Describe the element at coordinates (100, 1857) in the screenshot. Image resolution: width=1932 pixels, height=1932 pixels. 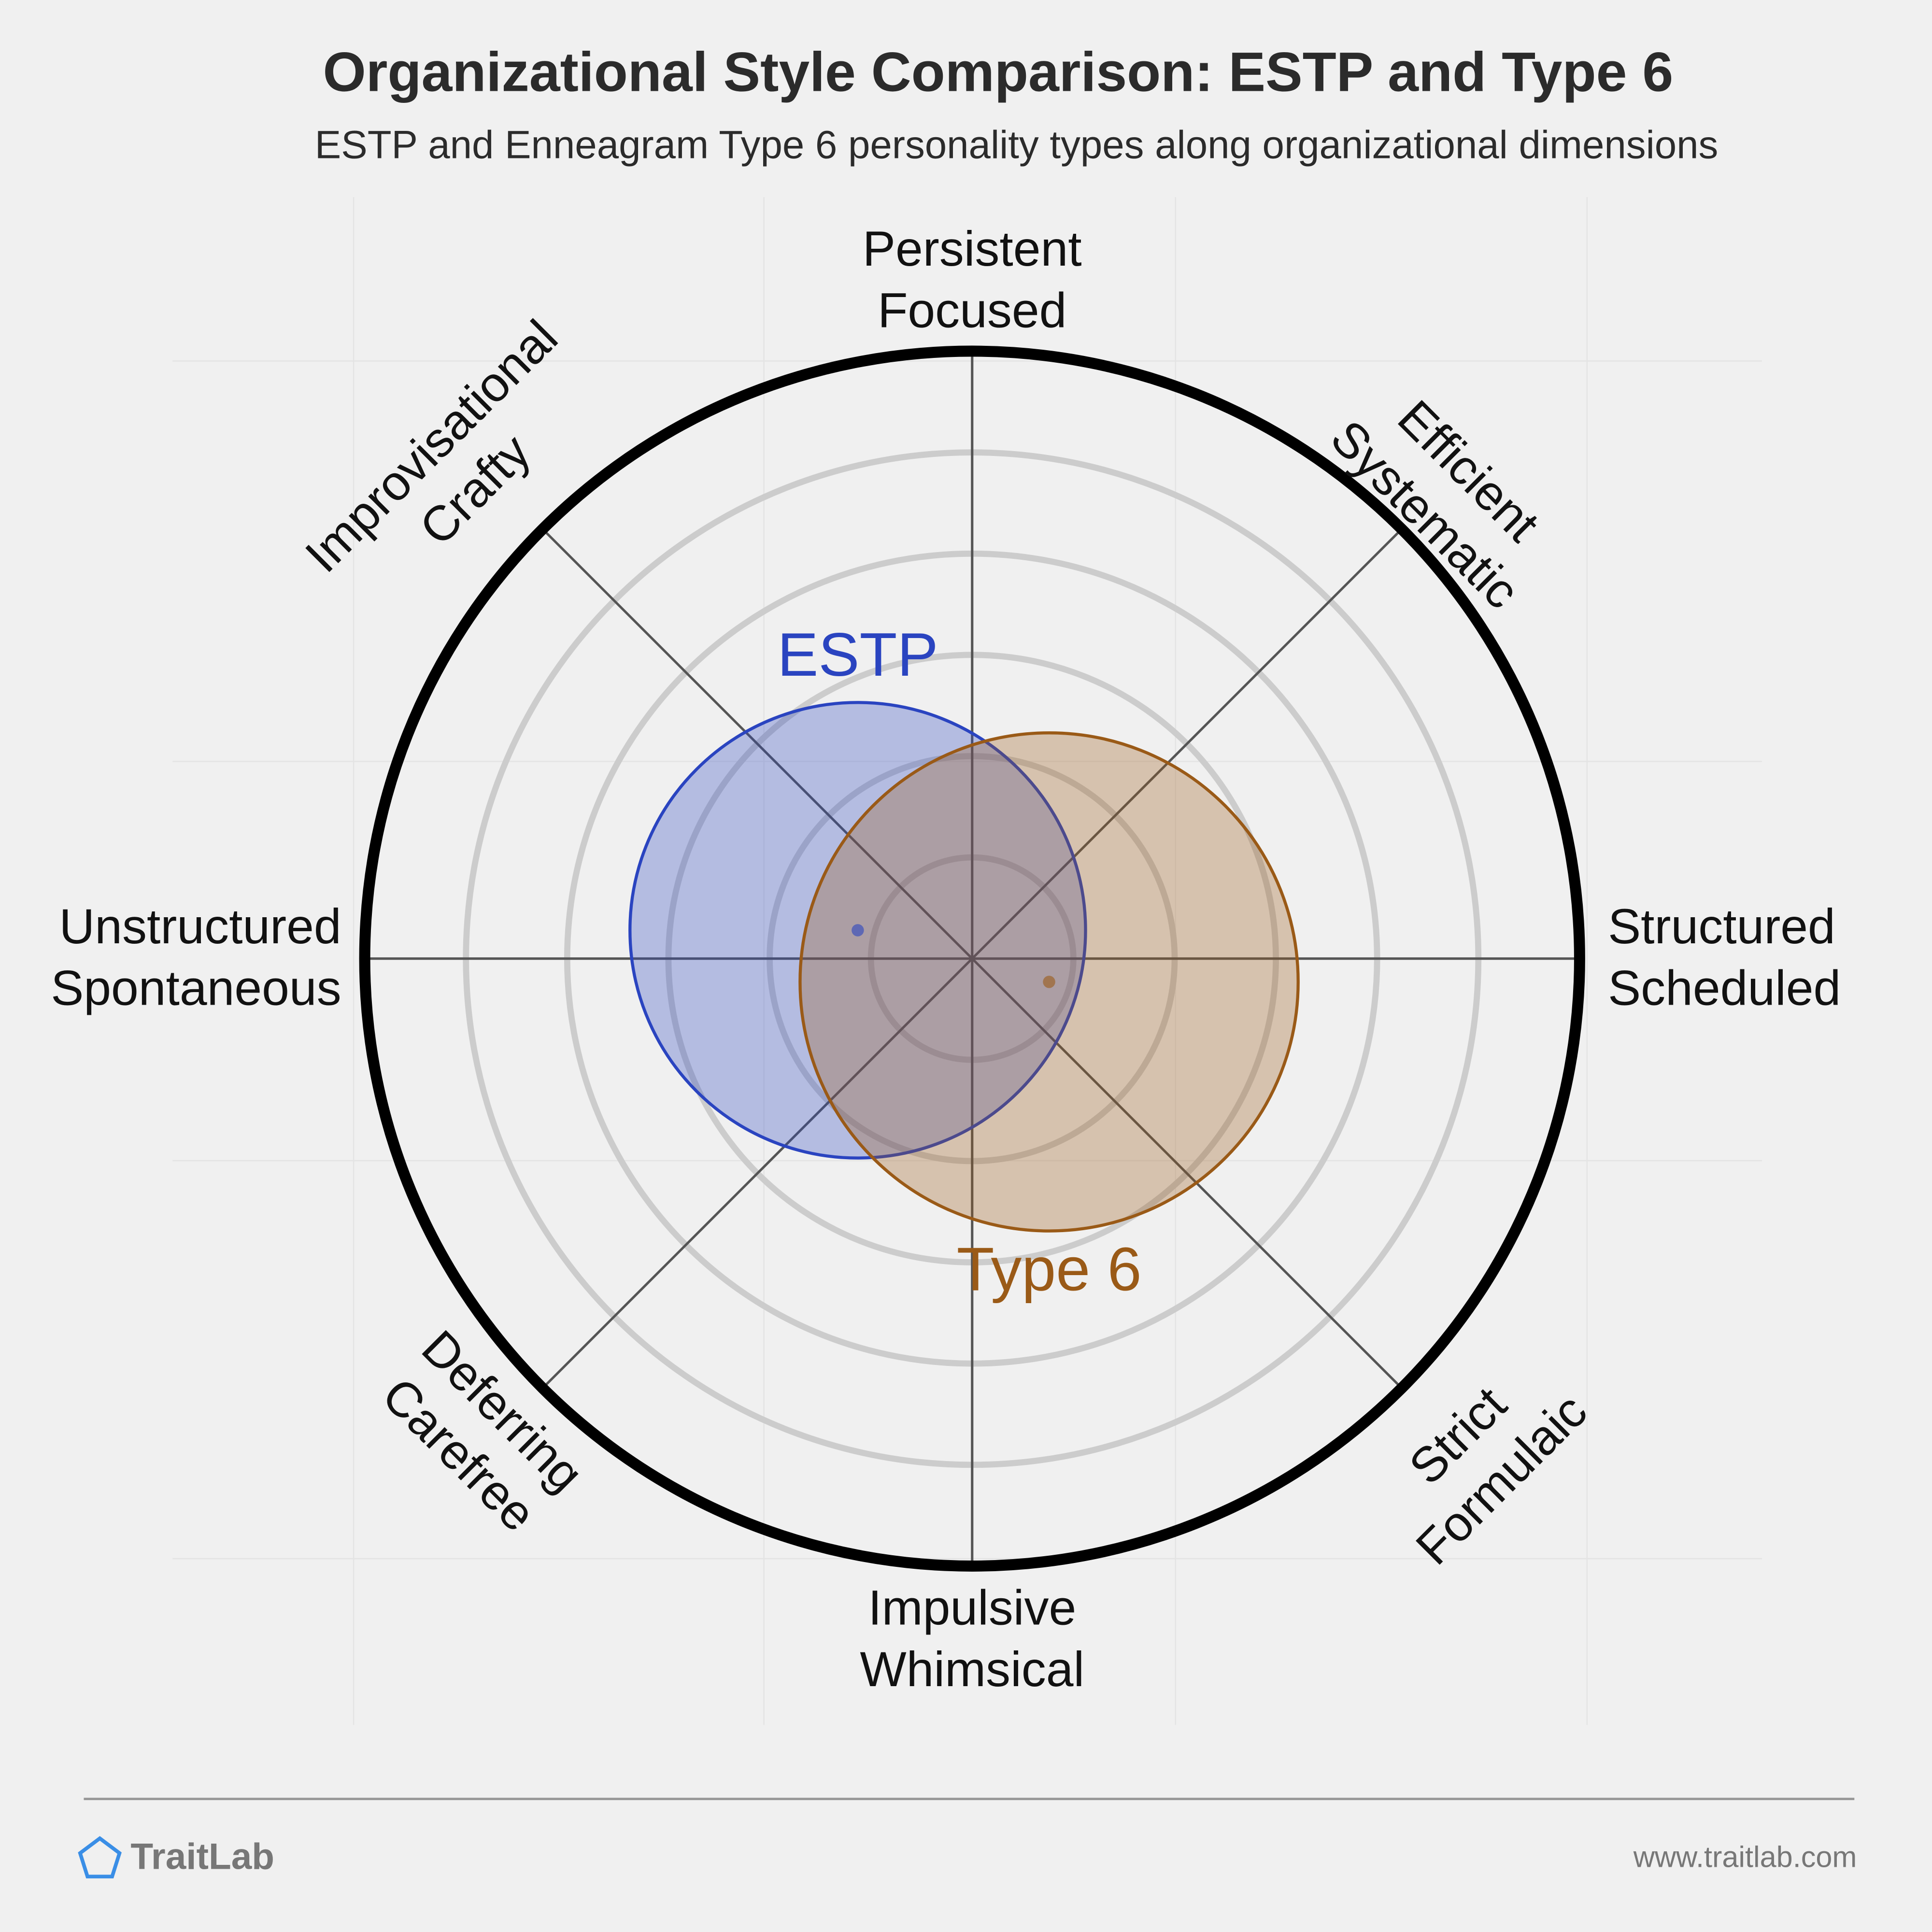
I see `brand-logo` at that location.